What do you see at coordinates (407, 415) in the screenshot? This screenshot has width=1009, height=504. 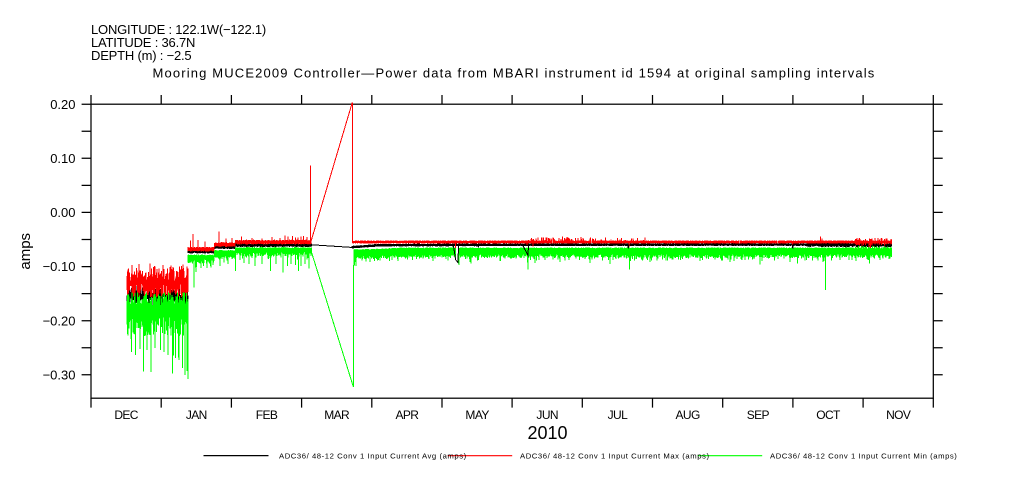 I see `svg-text: APR` at bounding box center [407, 415].